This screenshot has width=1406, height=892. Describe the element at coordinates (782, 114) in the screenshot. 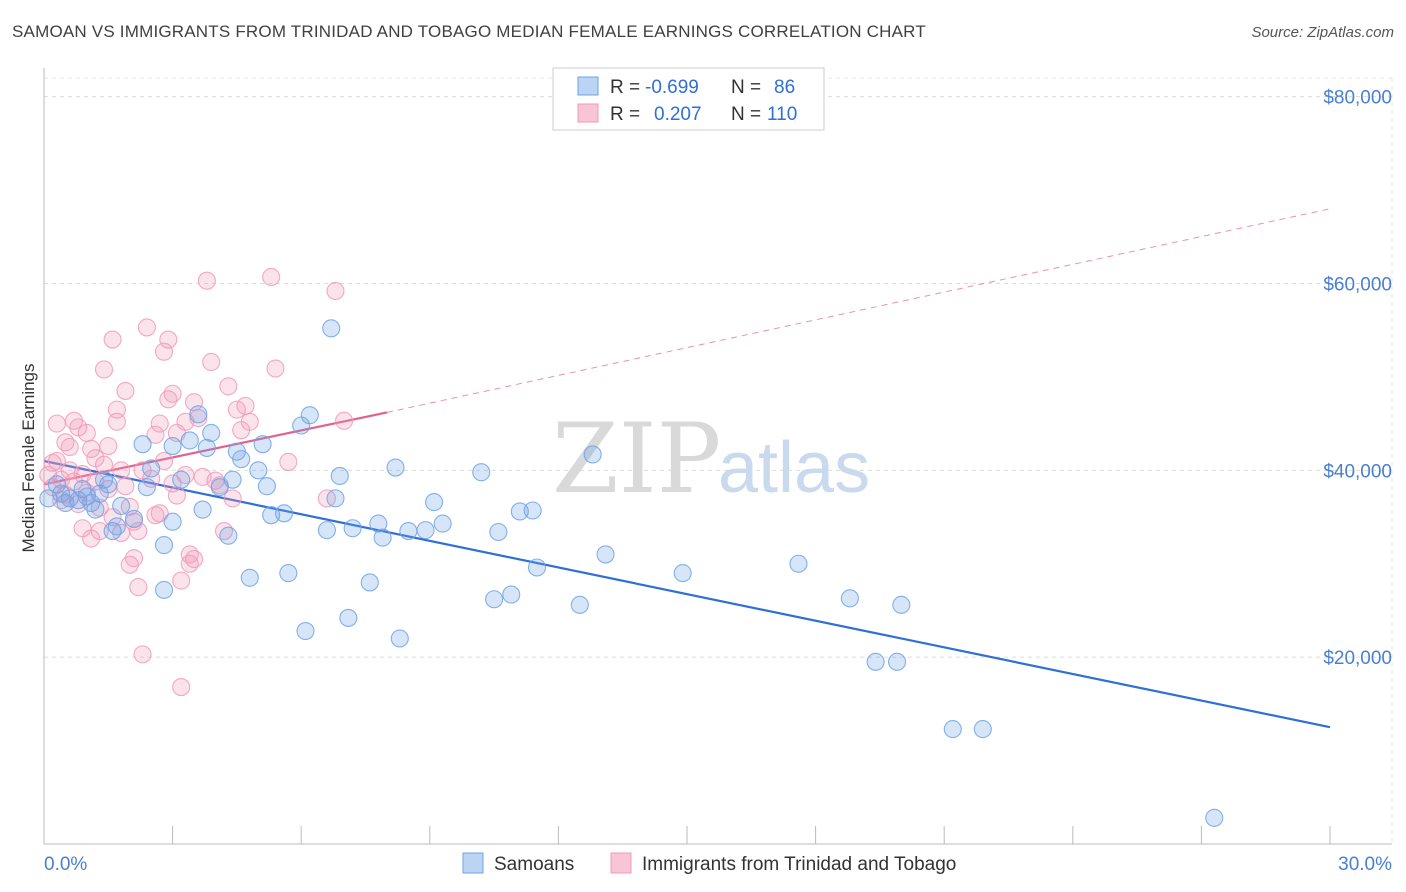

I see `legend-n-value-2: 110` at that location.